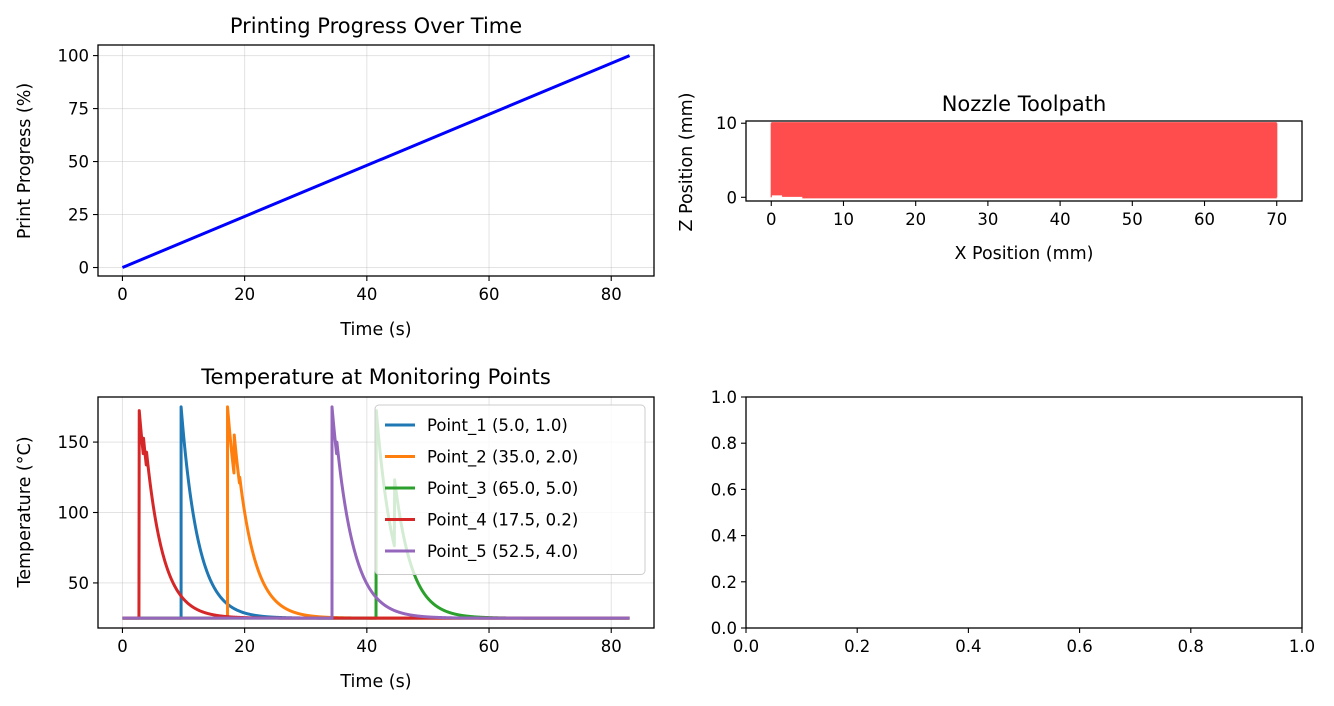 This screenshot has width=1334, height=706. Describe the element at coordinates (843, 219) in the screenshot. I see `toolpath-xtick-label: 10` at that location.